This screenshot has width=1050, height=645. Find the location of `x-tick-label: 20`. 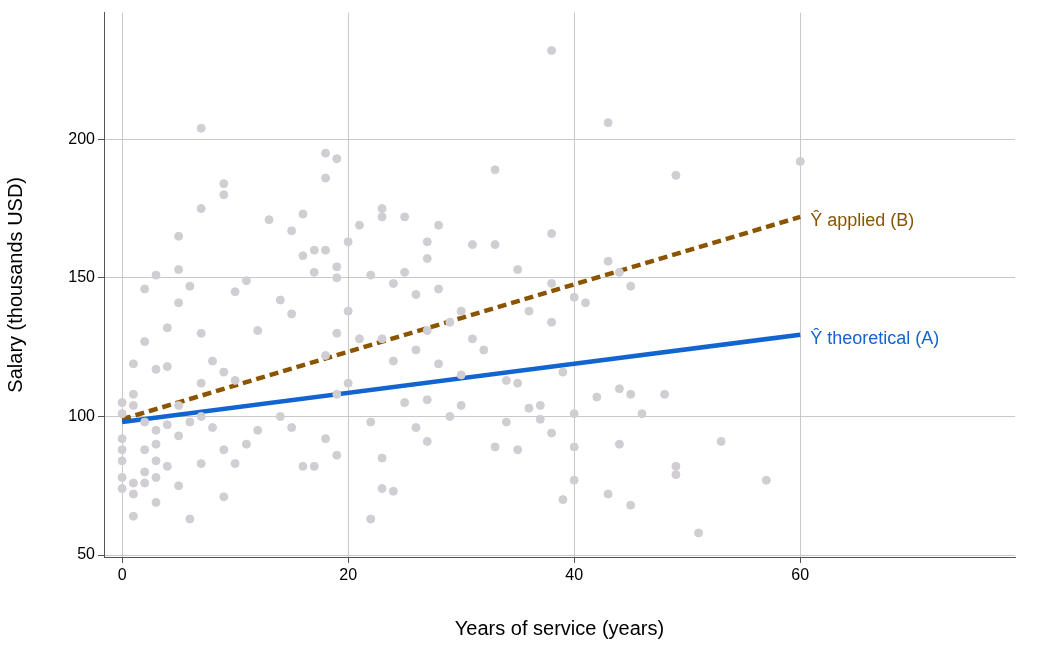

x-tick-label: 20 is located at coordinates (348, 575).